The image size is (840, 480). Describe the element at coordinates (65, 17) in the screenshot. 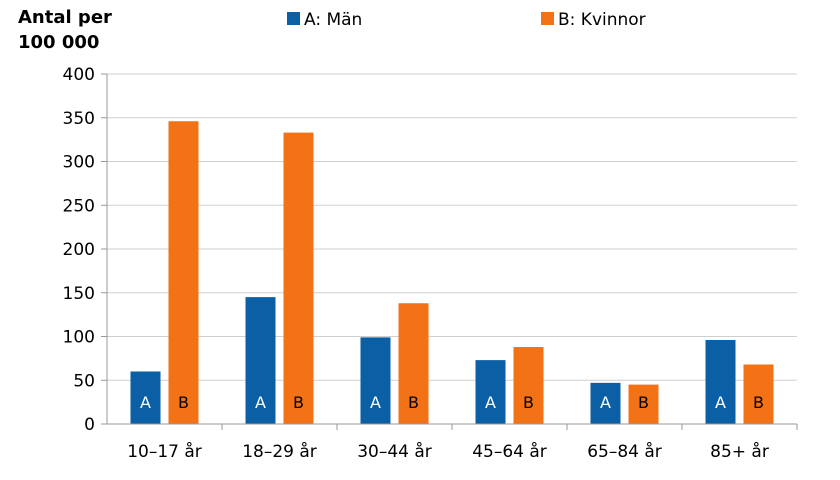

I see `y-axis-label-line-1: Antal per` at that location.